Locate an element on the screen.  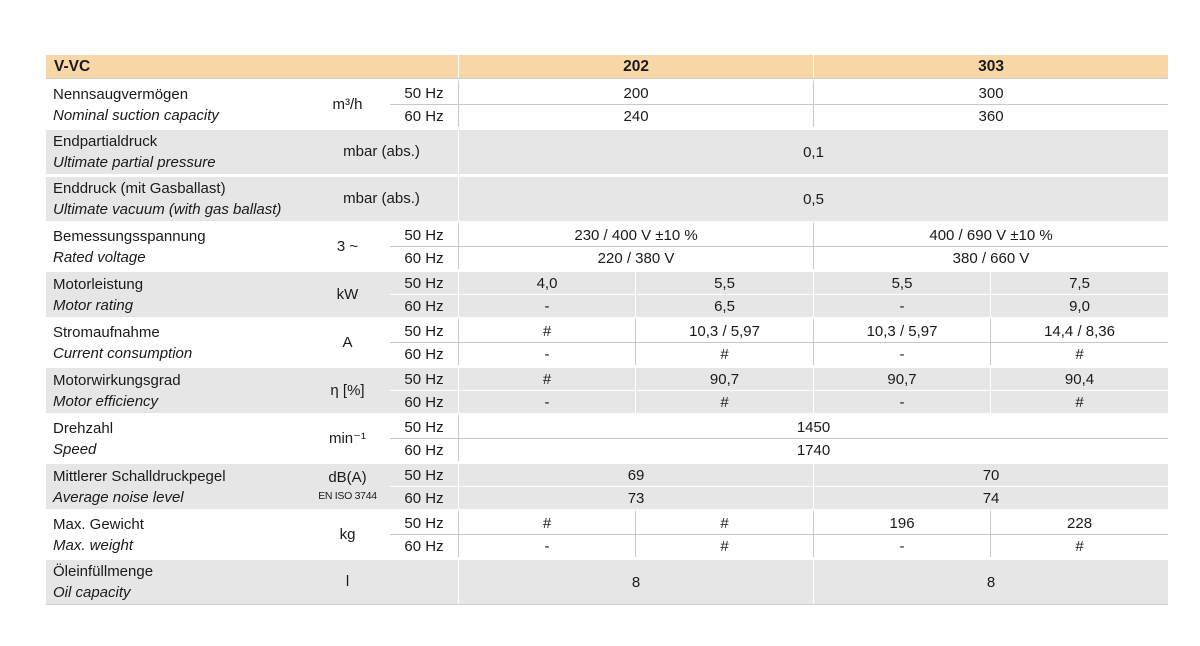
label-en: Current consumption is located at coordinates (123, 353).